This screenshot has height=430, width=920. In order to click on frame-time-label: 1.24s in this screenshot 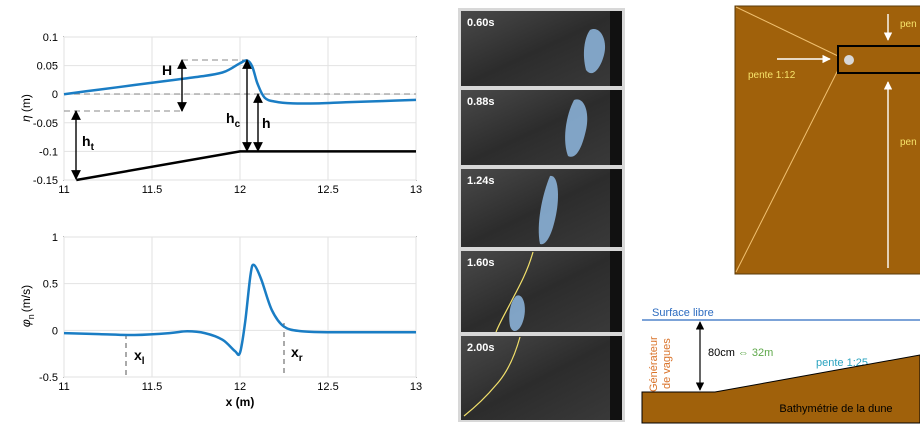, I will do `click(481, 181)`.